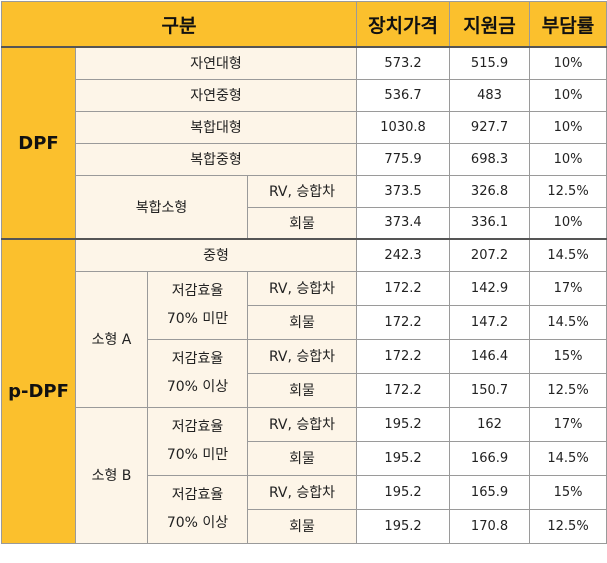 The height and width of the screenshot is (563, 607). I want to click on table-row: 저감효율 70% 이상 RV, 승합차 195.2 165.9 15%, so click(304, 509).